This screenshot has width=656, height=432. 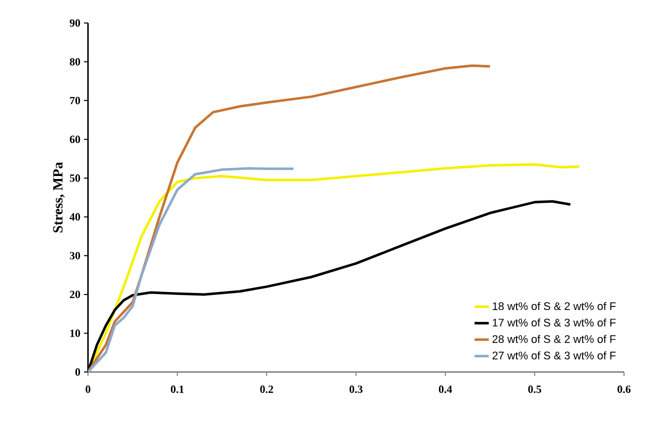 I want to click on x-tick-label: 0.4, so click(x=445, y=390).